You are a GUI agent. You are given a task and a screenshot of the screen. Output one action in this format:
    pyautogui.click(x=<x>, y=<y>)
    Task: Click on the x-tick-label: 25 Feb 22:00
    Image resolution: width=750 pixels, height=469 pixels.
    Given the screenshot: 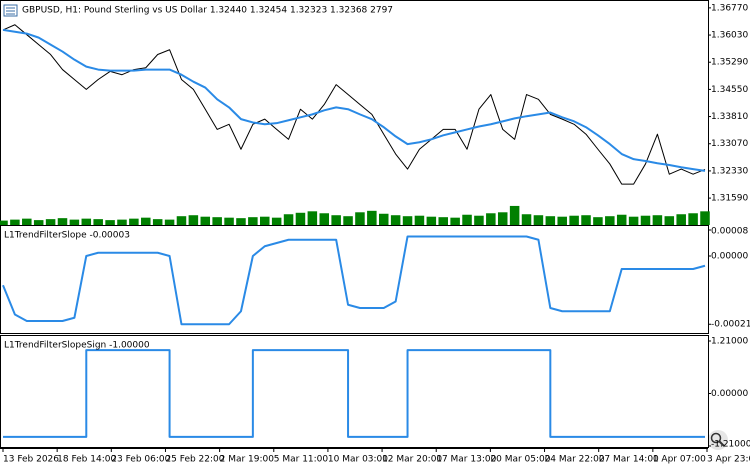 What is the action you would take?
    pyautogui.click(x=194, y=460)
    